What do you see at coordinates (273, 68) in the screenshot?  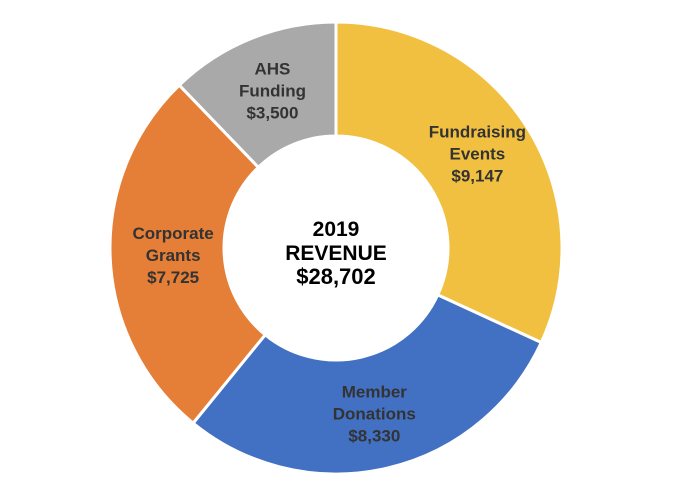 I see `slice-label-line: AHS` at bounding box center [273, 68].